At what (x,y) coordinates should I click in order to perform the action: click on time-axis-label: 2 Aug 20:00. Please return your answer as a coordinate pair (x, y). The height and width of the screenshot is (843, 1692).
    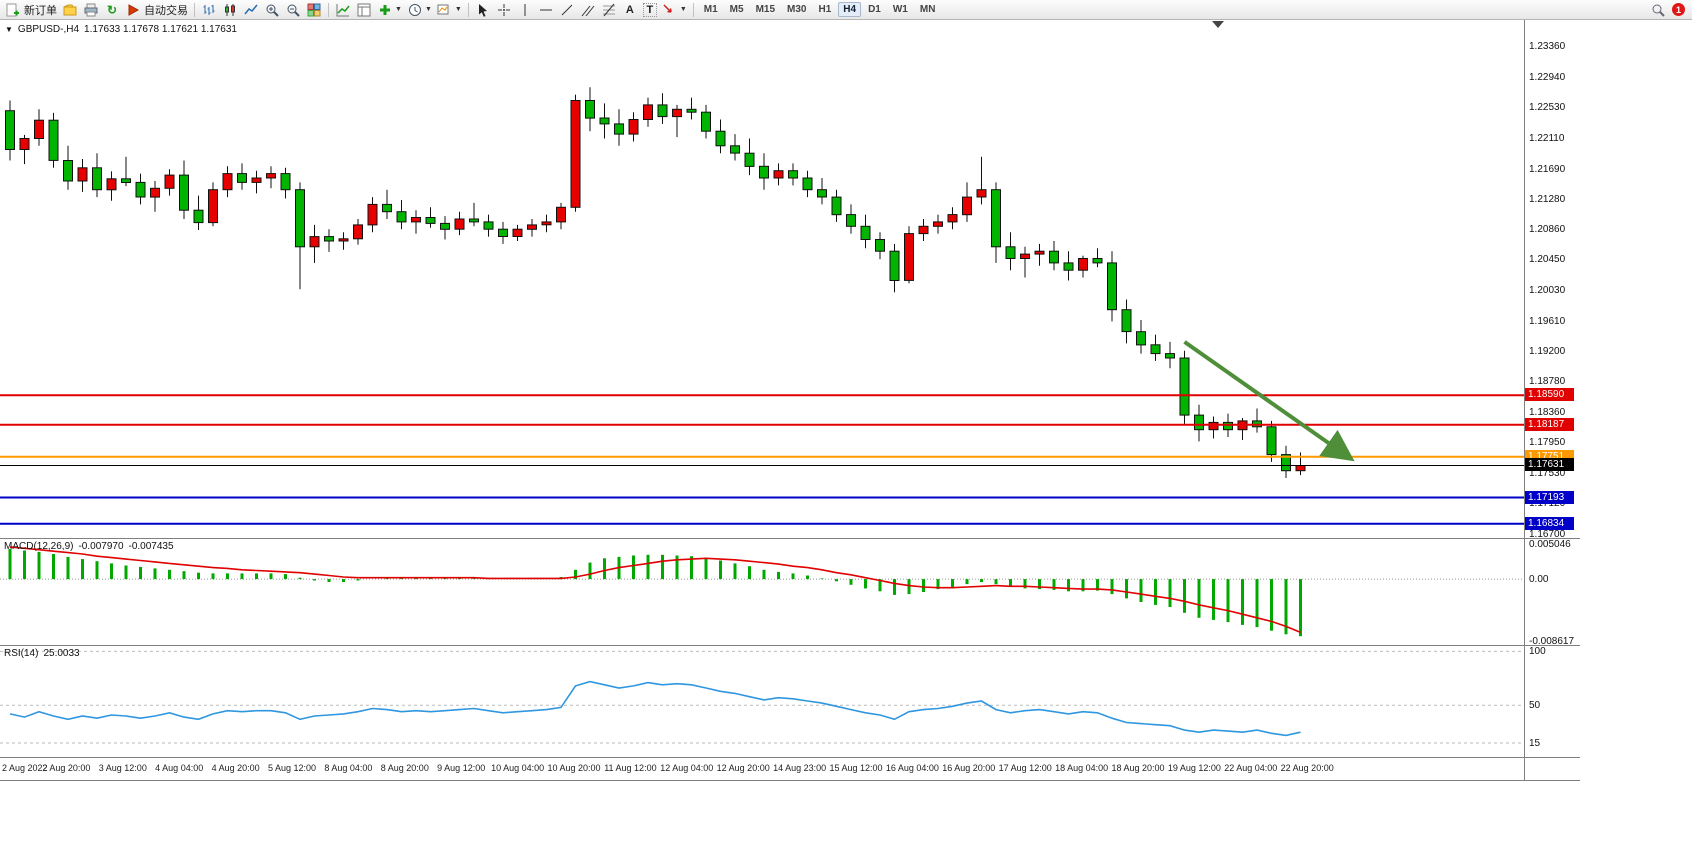
    Looking at the image, I should click on (66, 768).